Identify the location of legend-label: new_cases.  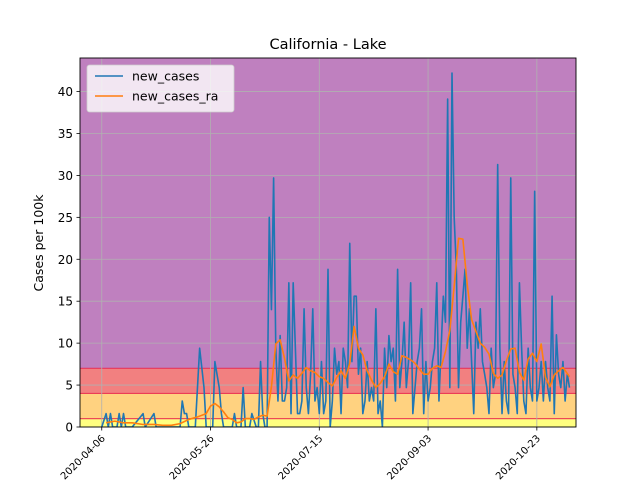
(165, 76).